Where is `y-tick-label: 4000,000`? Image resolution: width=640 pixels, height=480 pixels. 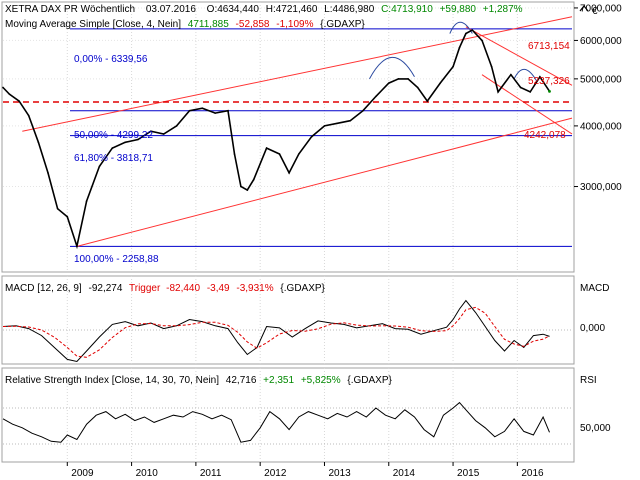 y-tick-label: 4000,000 is located at coordinates (601, 126).